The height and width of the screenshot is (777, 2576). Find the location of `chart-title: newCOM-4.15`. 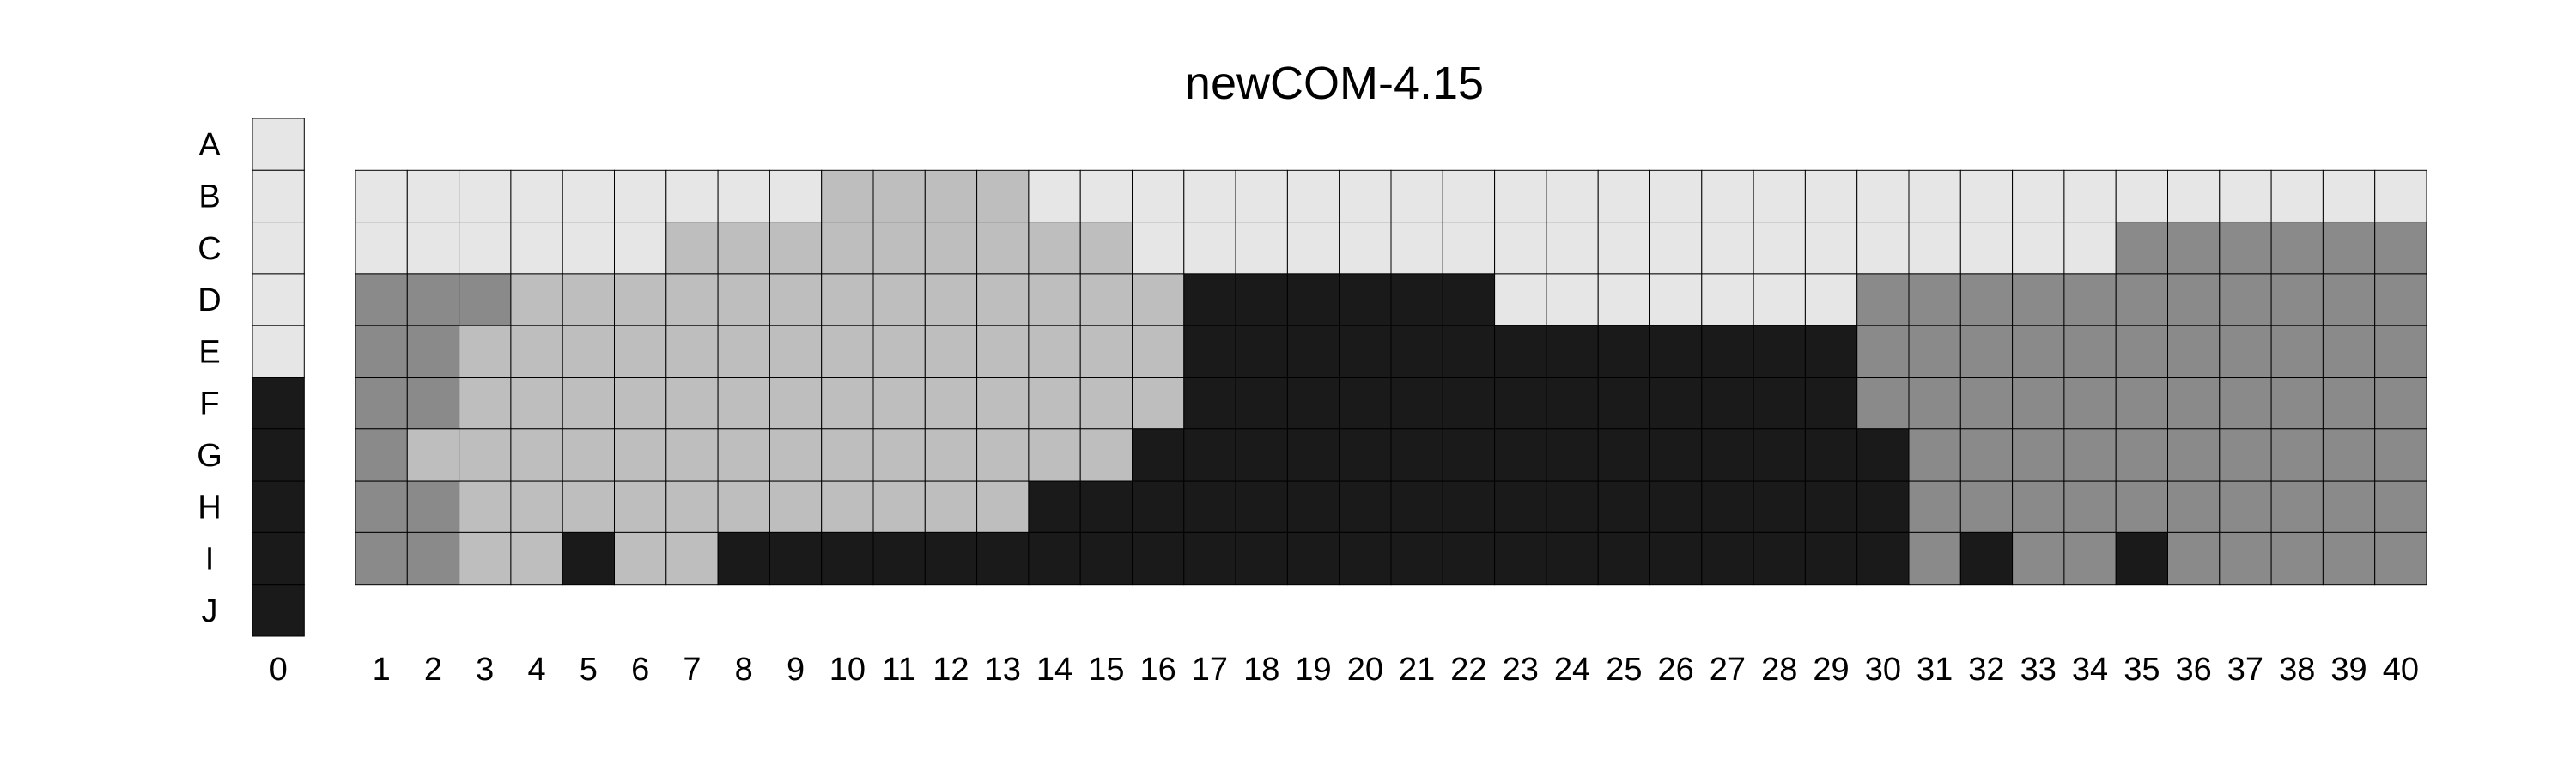

chart-title: newCOM-4.15 is located at coordinates (1334, 83).